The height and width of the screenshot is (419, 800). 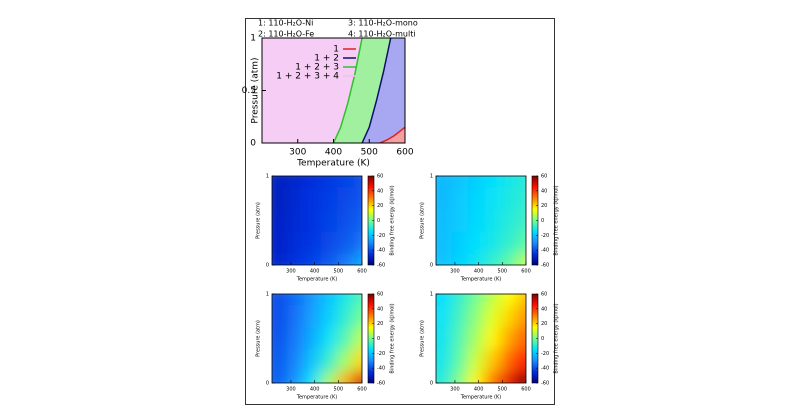 What do you see at coordinates (326, 59) in the screenshot?
I see `legend-label: 1 + 2` at bounding box center [326, 59].